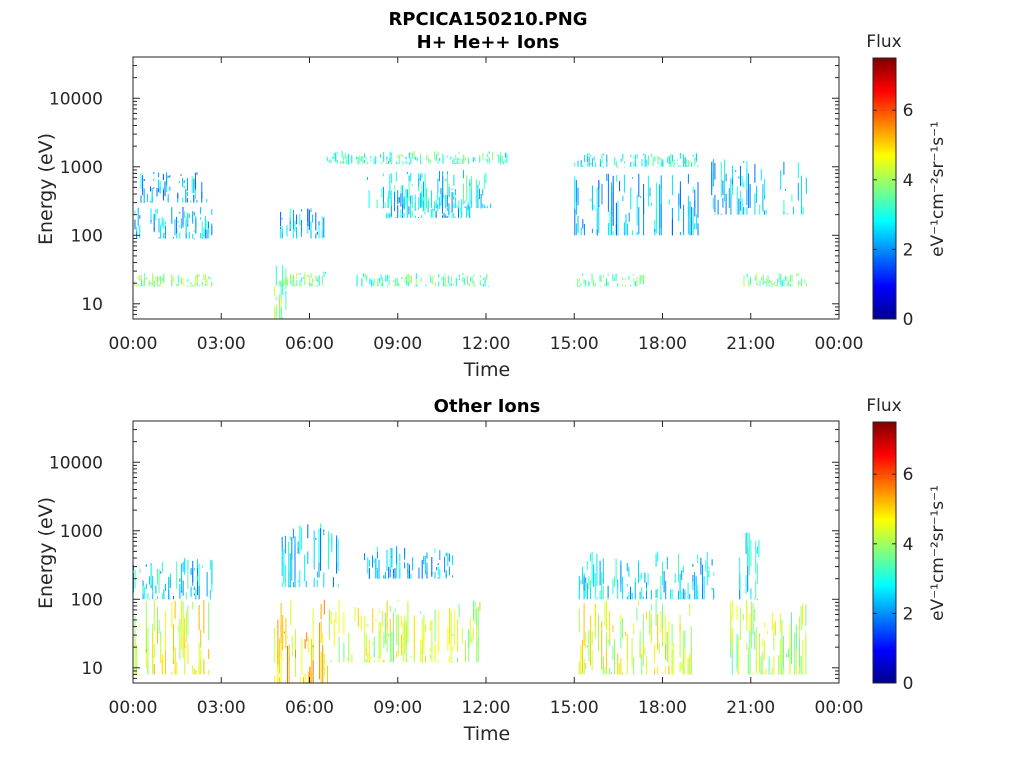 This screenshot has width=1024, height=768. Describe the element at coordinates (81, 168) in the screenshot. I see `y-tick-label: 1000` at that location.